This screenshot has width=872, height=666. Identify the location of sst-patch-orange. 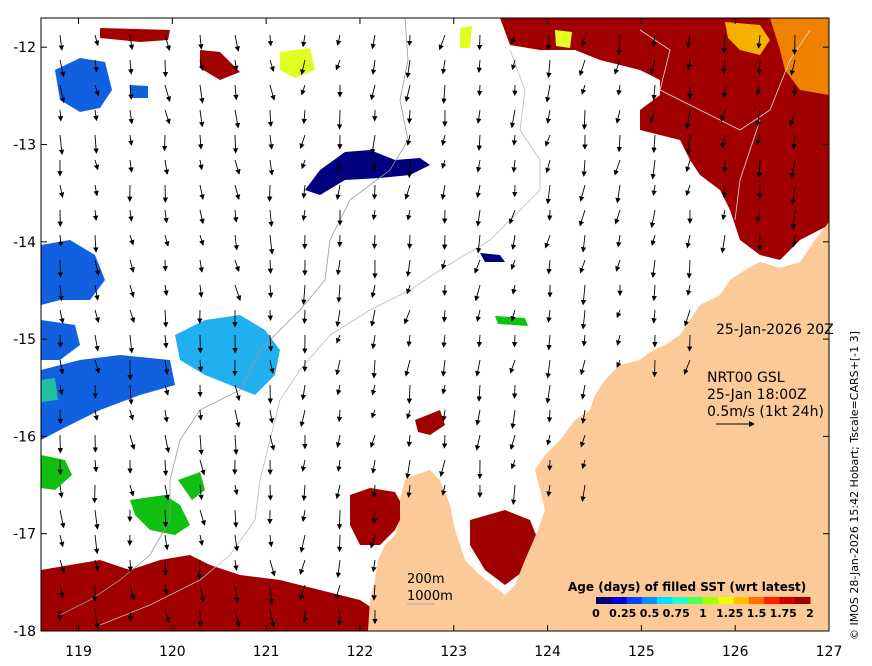
(799, 56).